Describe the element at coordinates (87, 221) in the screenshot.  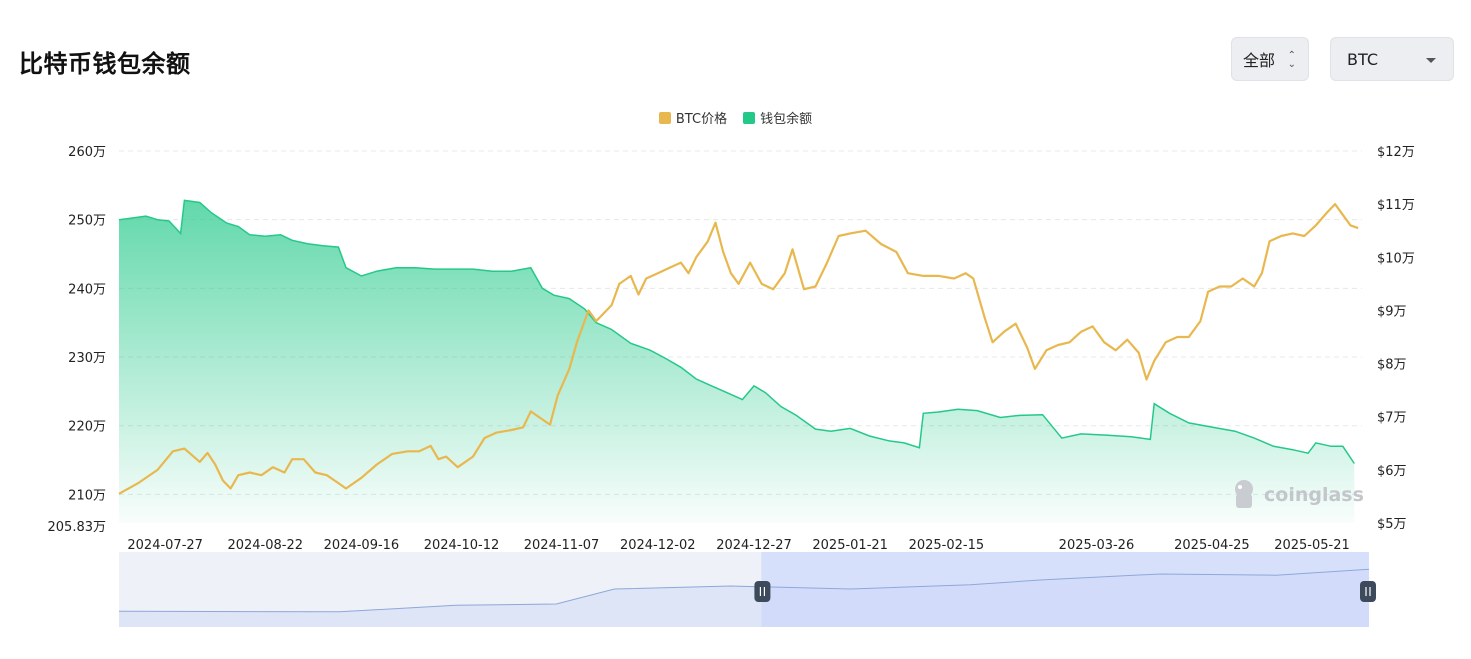
I see `left-axis-tick-label: 250万` at that location.